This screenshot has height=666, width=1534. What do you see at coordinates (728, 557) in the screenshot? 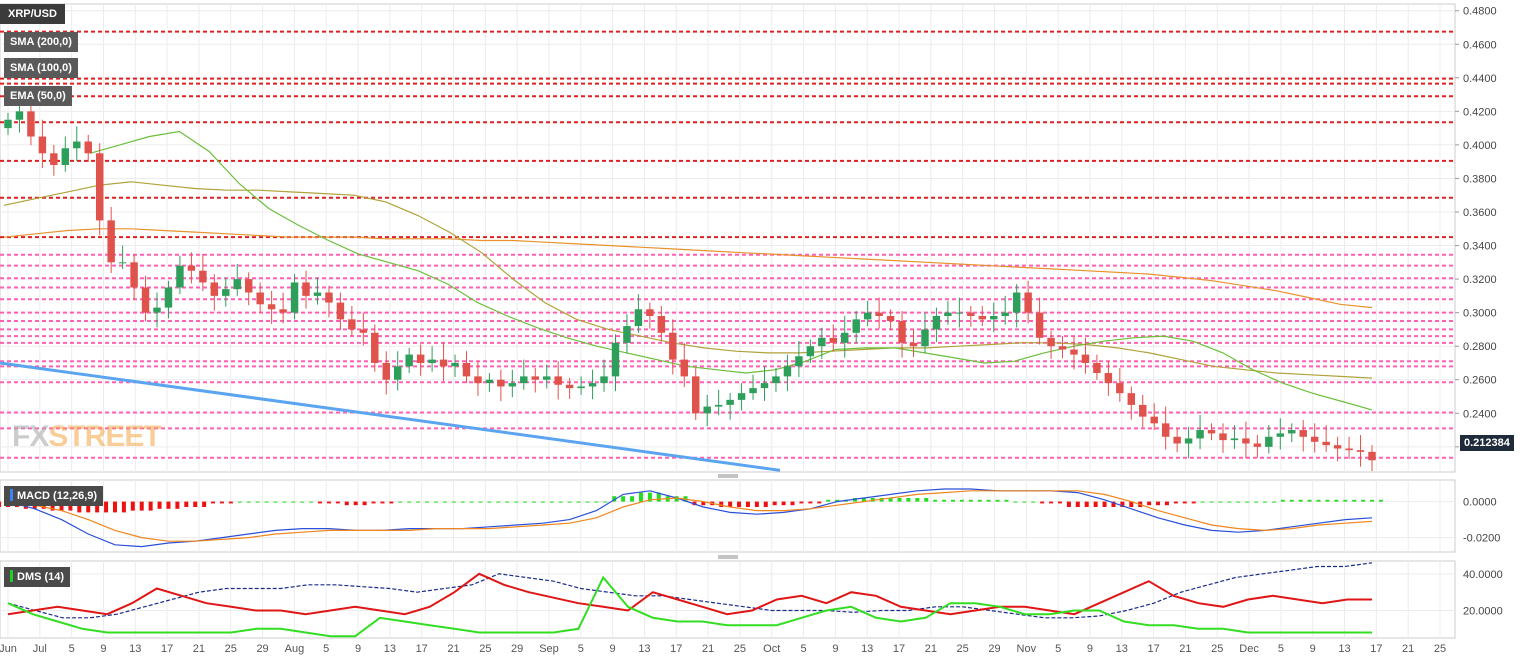
I see `dms-separator` at bounding box center [728, 557].